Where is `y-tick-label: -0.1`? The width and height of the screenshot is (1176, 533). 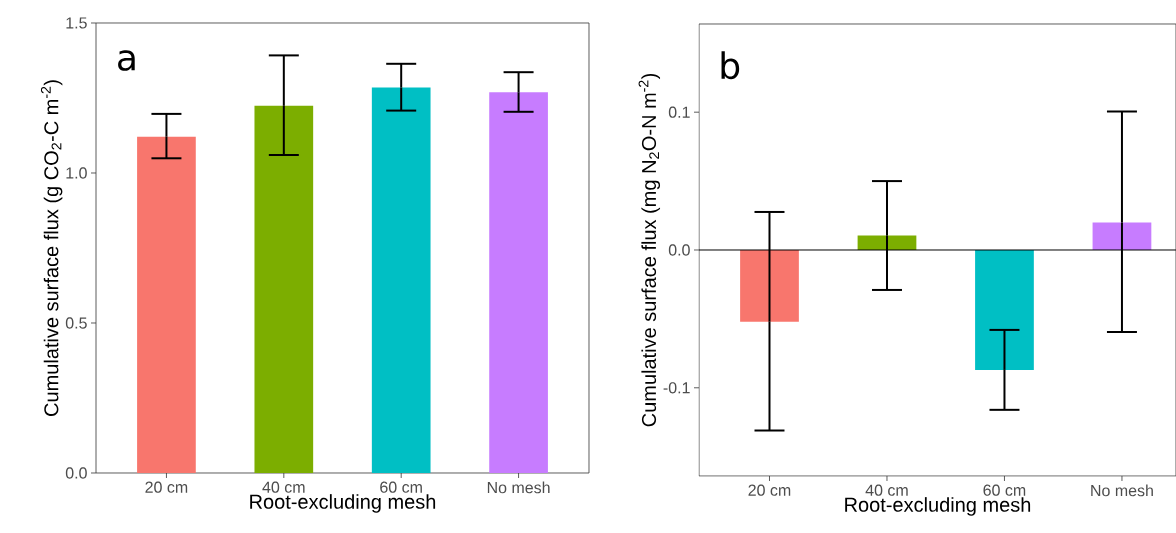 y-tick-label: -0.1 is located at coordinates (676, 388).